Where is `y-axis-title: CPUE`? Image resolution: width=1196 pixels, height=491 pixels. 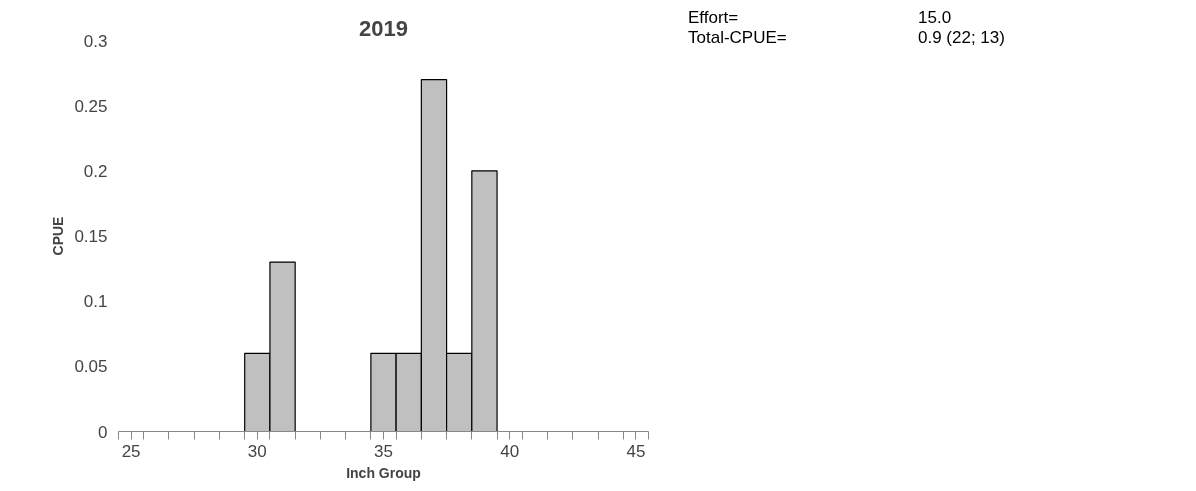
y-axis-title: CPUE is located at coordinates (58, 236).